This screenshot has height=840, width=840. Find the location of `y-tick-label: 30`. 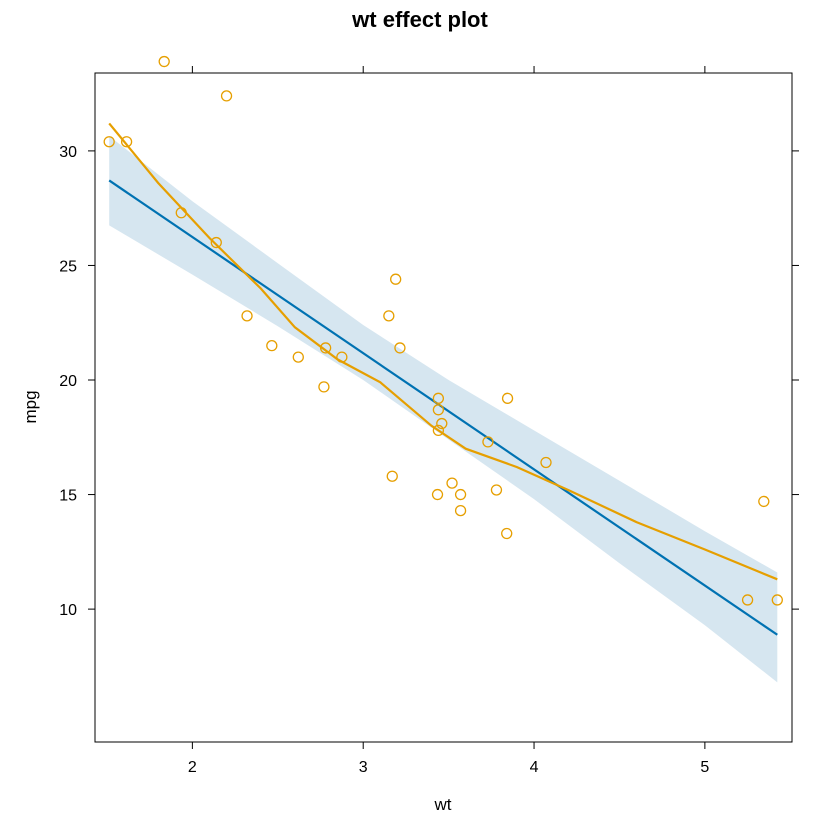

y-tick-label: 30 is located at coordinates (68, 152).